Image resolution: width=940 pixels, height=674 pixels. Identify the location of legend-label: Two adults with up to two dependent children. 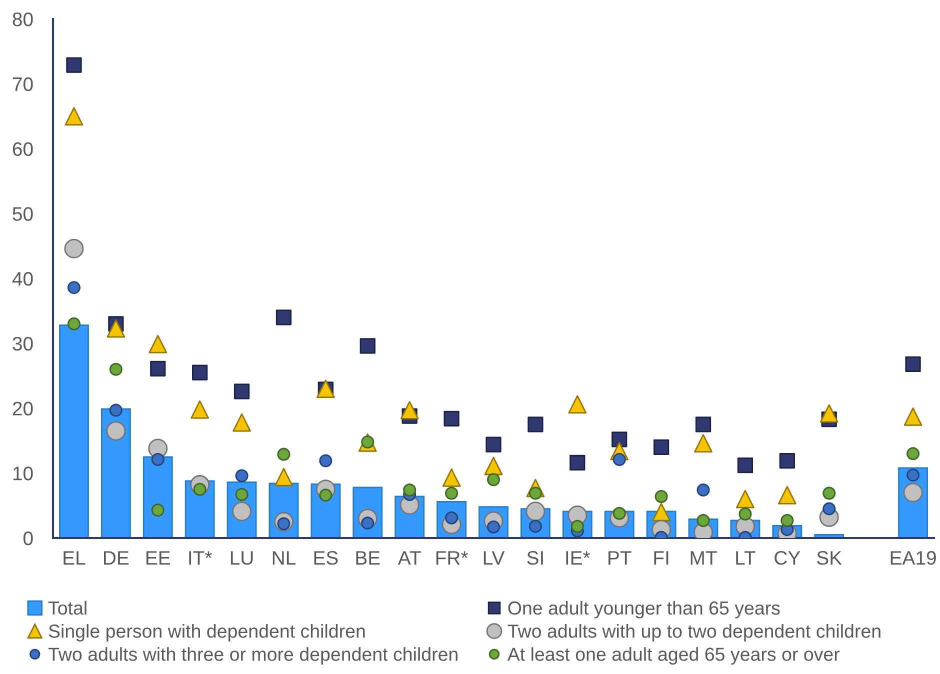
(694, 633).